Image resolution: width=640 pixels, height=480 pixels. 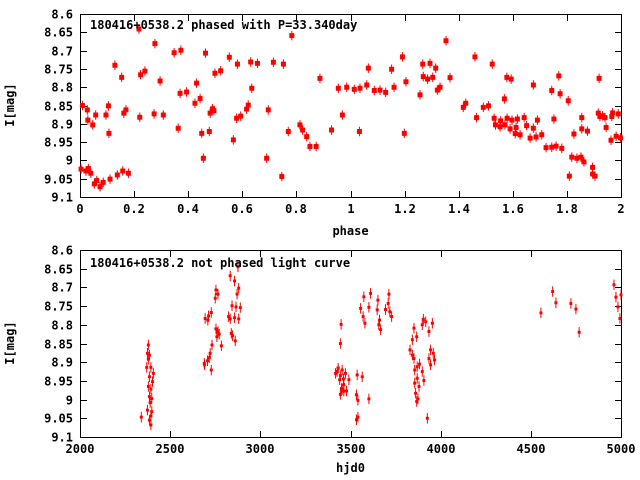 I want to click on x-tick-label: 0.6, so click(x=242, y=209).